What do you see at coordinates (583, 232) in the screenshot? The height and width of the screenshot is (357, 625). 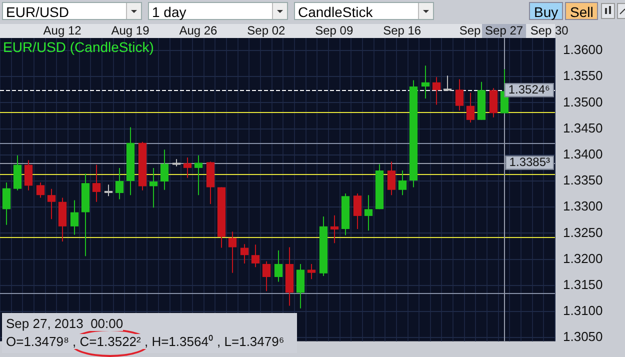 I see `y-tick-label: 1.3250` at bounding box center [583, 232].